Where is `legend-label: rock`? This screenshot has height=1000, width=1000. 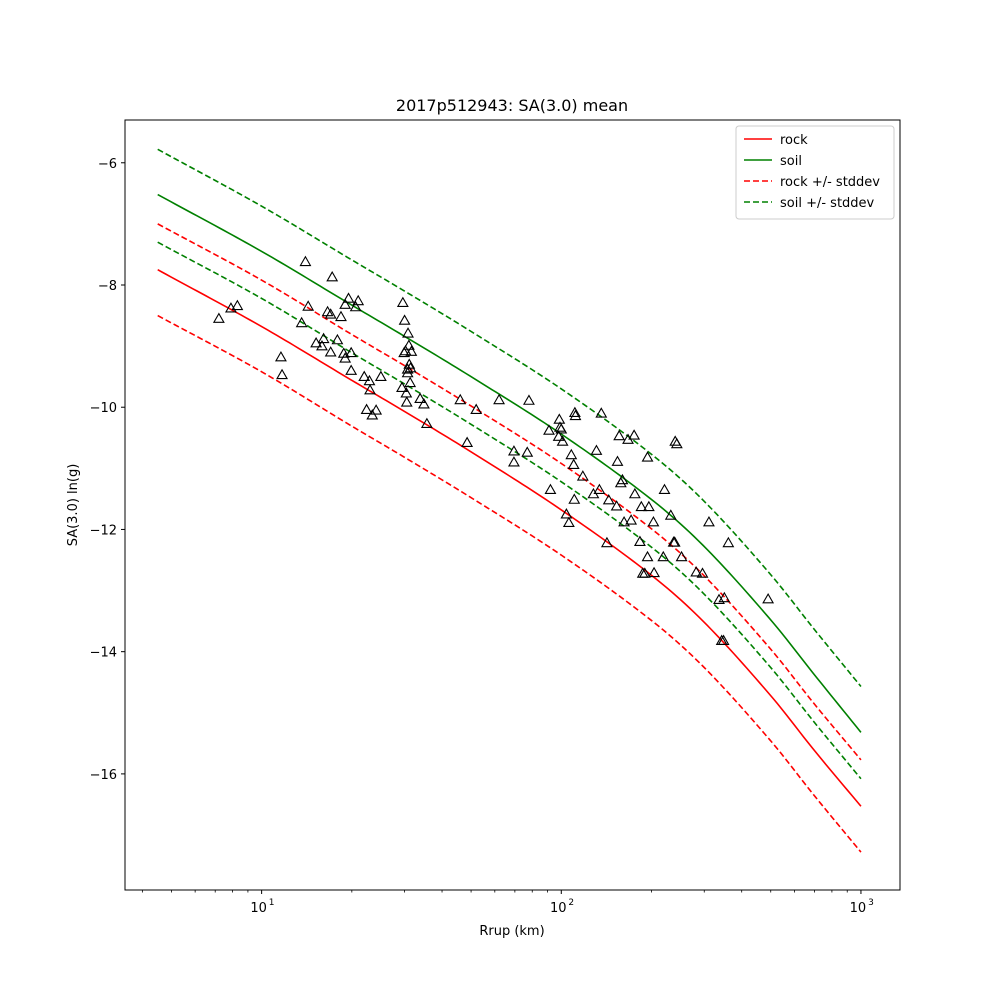
legend-label: rock is located at coordinates (794, 140).